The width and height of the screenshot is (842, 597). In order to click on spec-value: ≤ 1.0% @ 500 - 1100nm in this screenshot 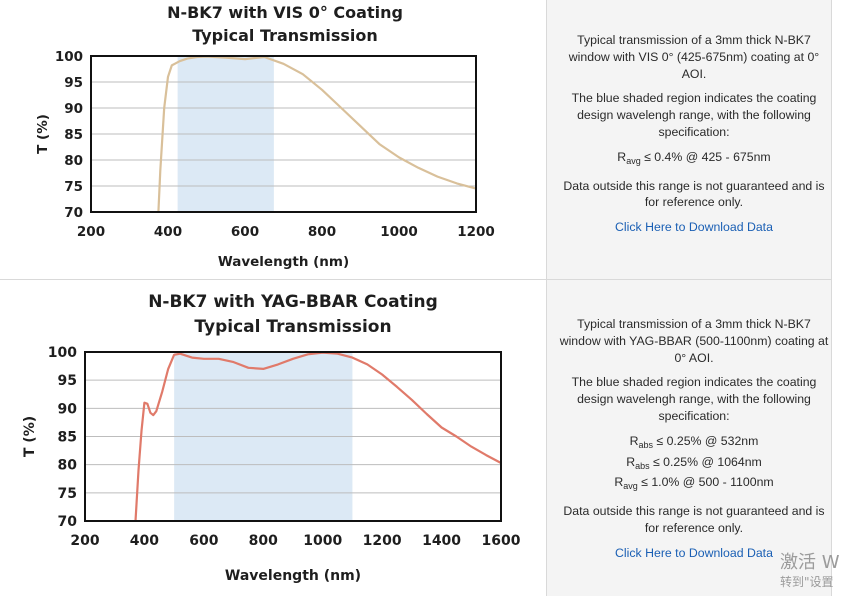, I will do `click(705, 482)`.